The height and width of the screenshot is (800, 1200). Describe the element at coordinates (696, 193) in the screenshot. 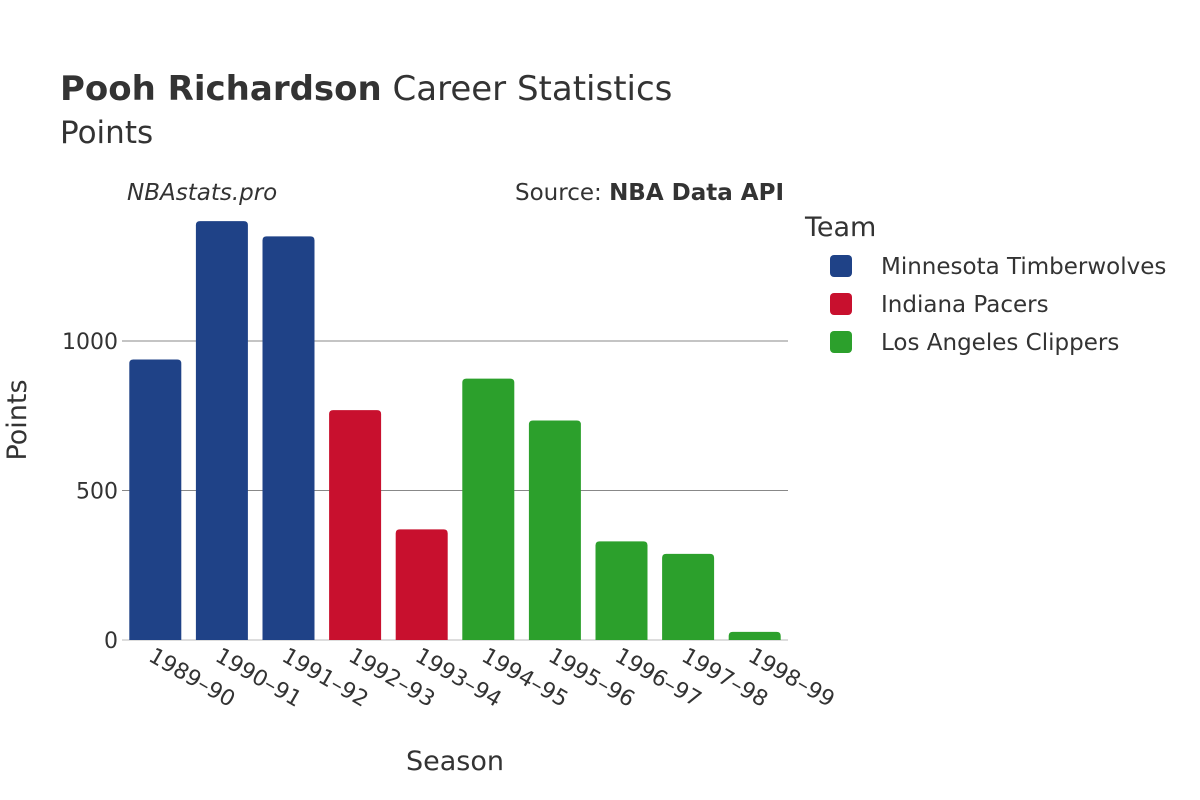

I see `source-name: NBA Data API` at that location.